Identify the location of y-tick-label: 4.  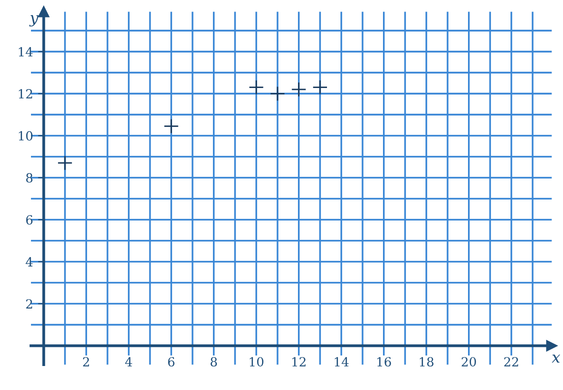
(29, 261).